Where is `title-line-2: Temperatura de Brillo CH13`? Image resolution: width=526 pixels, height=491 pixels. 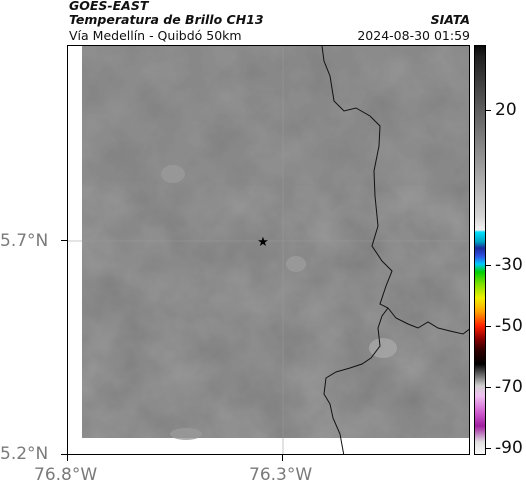
title-line-2: Temperatura de Brillo CH13 is located at coordinates (166, 19).